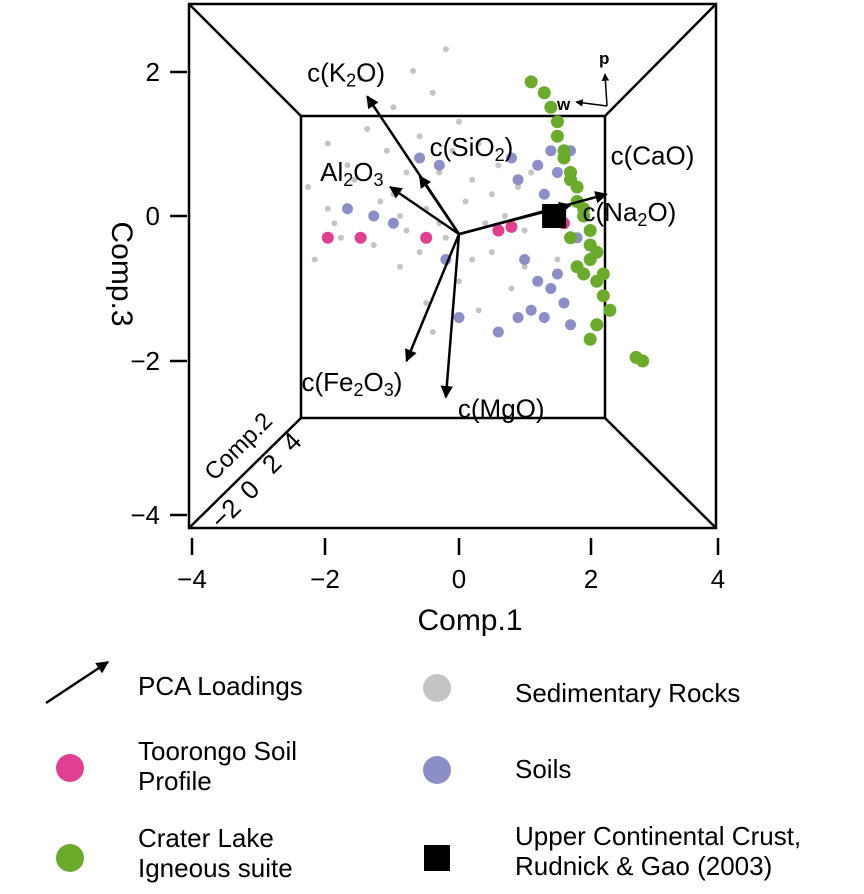  I want to click on label-part: c(K, so click(327, 72).